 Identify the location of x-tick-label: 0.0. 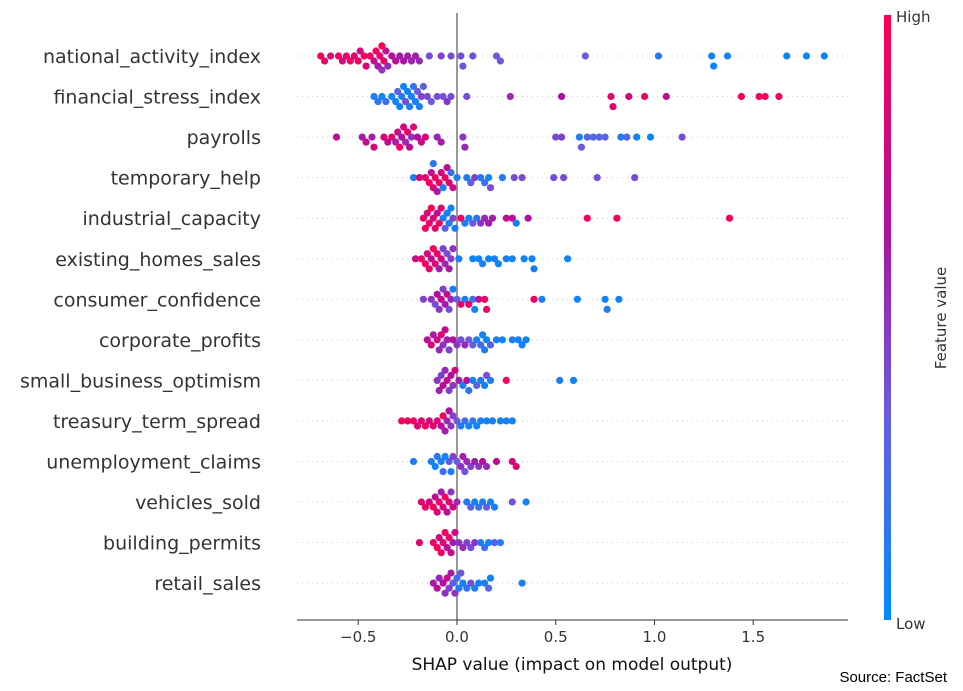
(457, 637).